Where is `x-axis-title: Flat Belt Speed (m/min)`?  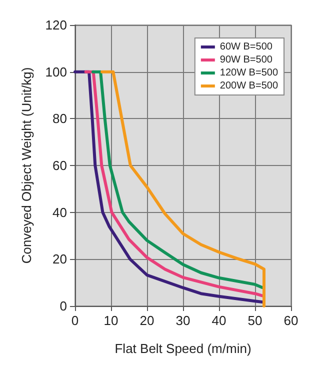 x-axis-title: Flat Belt Speed (m/min) is located at coordinates (183, 348).